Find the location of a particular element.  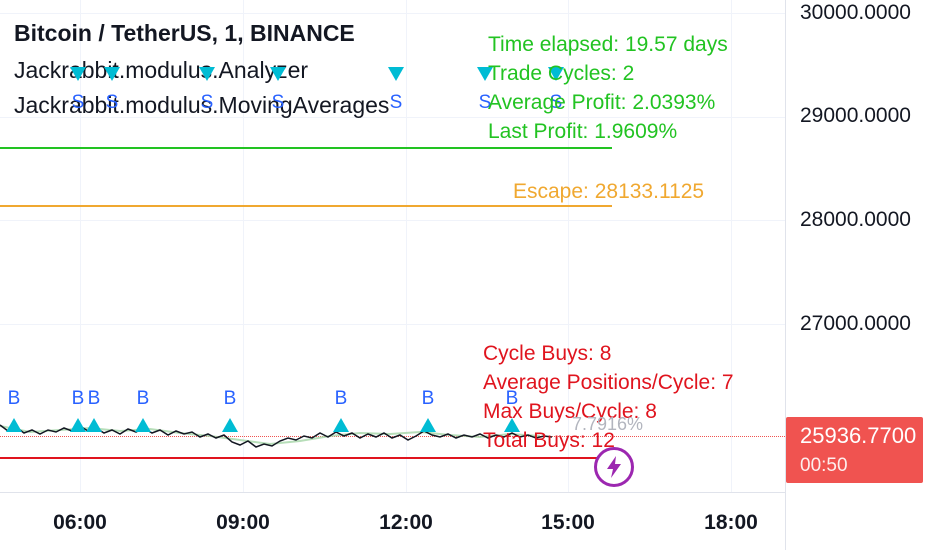

last-profit-stat: Last Profit: 1.9609% is located at coordinates (583, 131).